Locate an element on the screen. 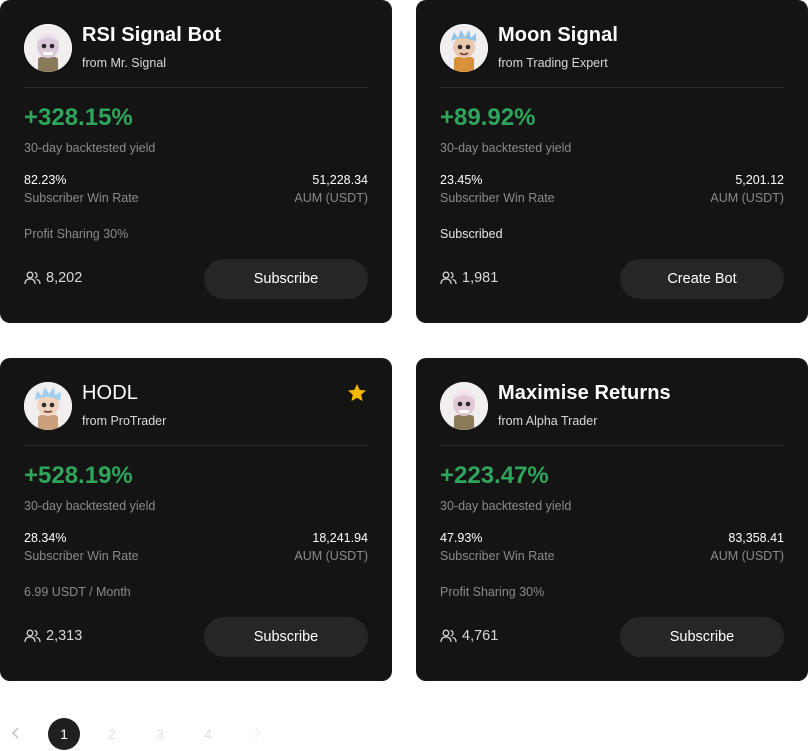 This screenshot has height=751, width=808. page-2-button: 2 is located at coordinates (112, 734).